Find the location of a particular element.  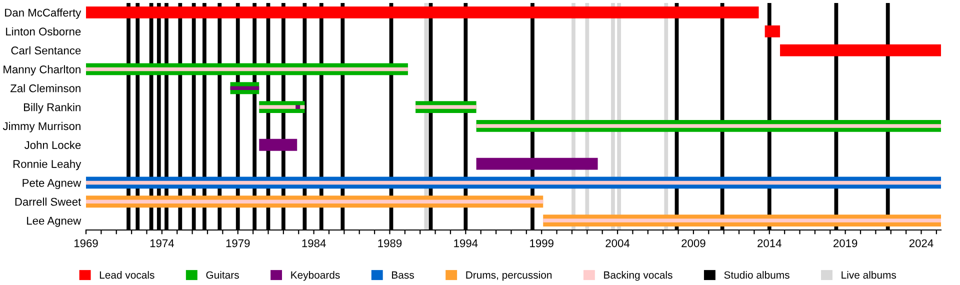

y-tick-label: Pete Agnew is located at coordinates (52, 184).